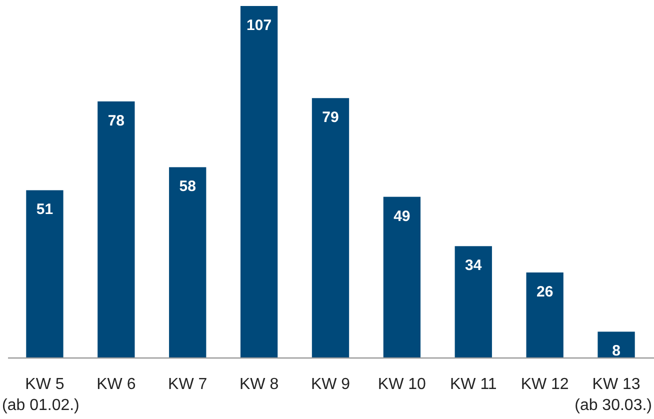 The width and height of the screenshot is (654, 419). Describe the element at coordinates (545, 291) in the screenshot. I see `data-label: 26` at that location.